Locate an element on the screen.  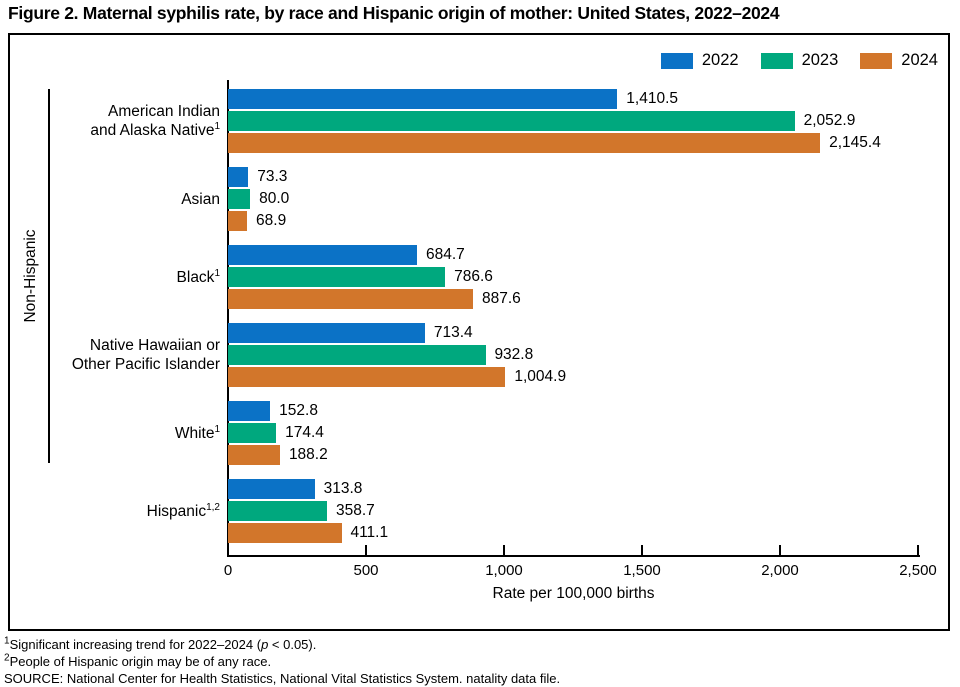
value-label: 2,145.4 is located at coordinates (855, 142).